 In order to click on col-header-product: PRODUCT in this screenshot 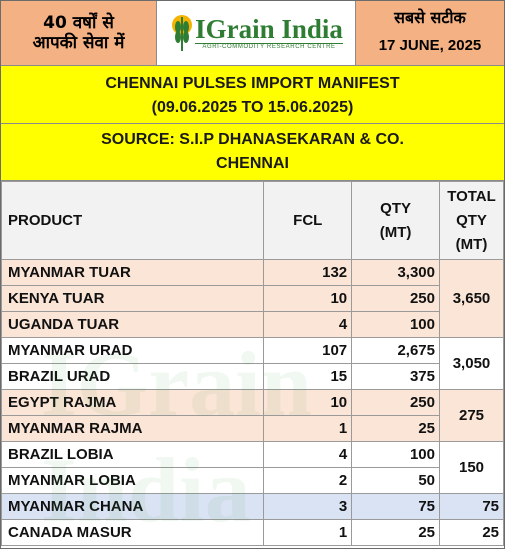, I will do `click(132, 220)`.